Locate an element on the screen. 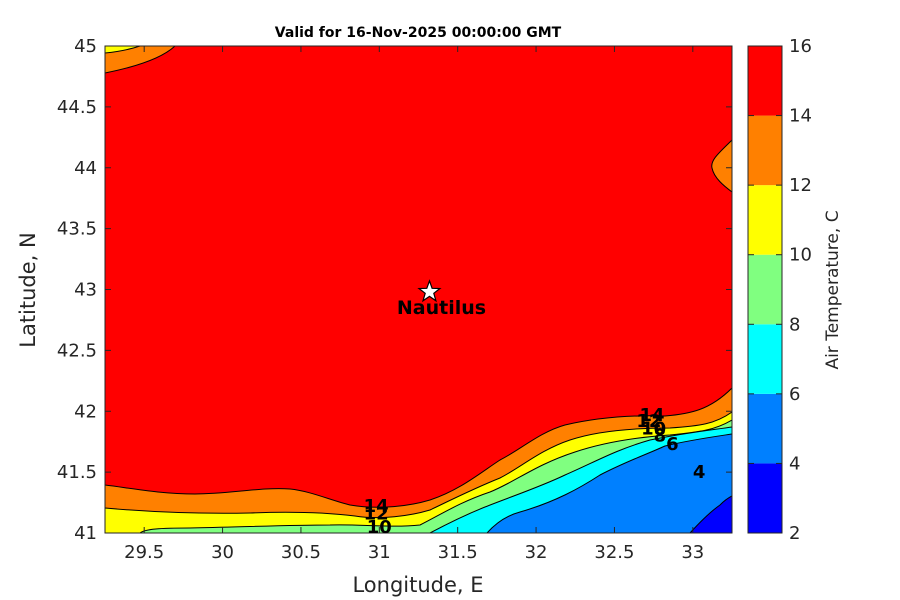  chart-title: Valid for 16-Nov-2025 00:00:00 GMT is located at coordinates (418, 33).